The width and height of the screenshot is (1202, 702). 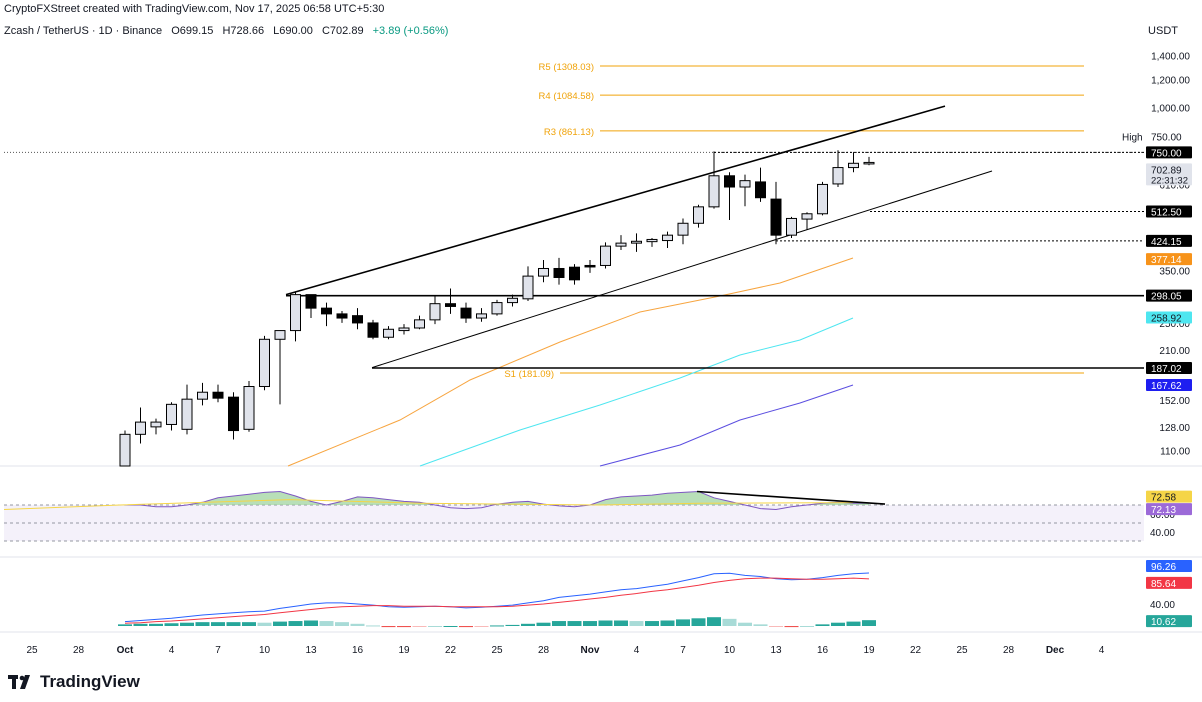 What do you see at coordinates (1166, 137) in the screenshot?
I see `high-tag-value: 750.00` at bounding box center [1166, 137].